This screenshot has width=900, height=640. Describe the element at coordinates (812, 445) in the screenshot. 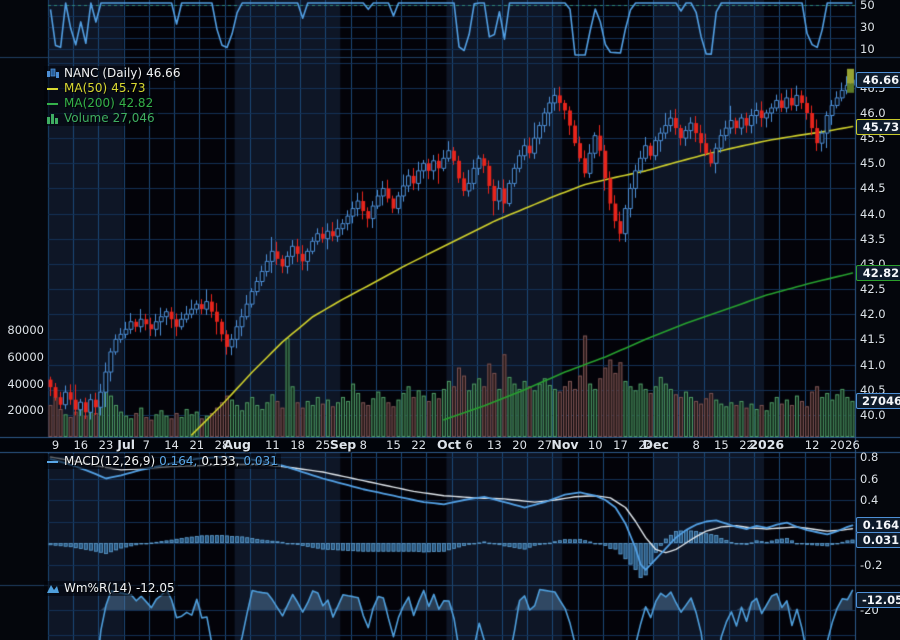

I see `date-axis-tick: 12` at that location.